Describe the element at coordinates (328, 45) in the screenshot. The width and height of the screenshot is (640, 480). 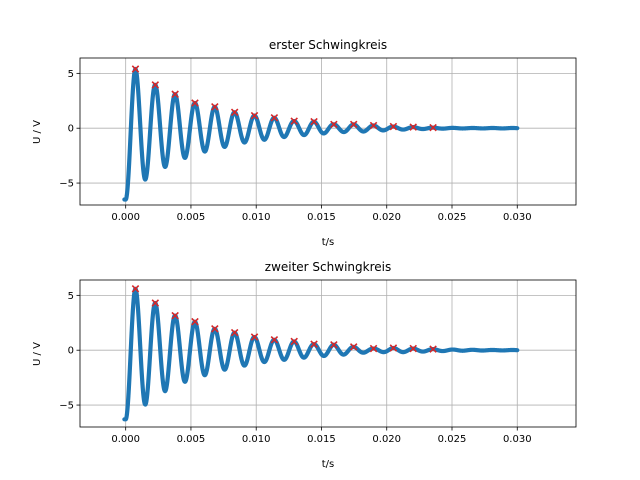
I see `chart-title: erster Schwingkreis` at that location.